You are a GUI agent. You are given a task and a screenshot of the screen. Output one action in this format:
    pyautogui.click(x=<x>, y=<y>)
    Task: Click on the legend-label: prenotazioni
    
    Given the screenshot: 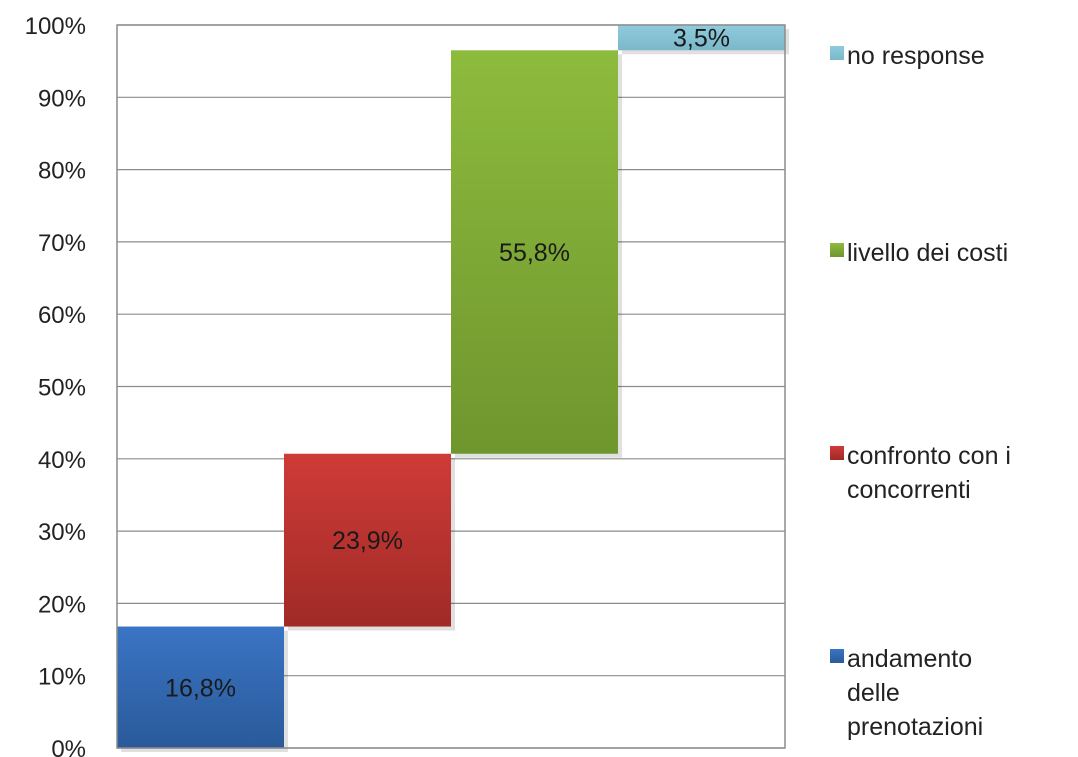 What is the action you would take?
    pyautogui.click(x=915, y=727)
    